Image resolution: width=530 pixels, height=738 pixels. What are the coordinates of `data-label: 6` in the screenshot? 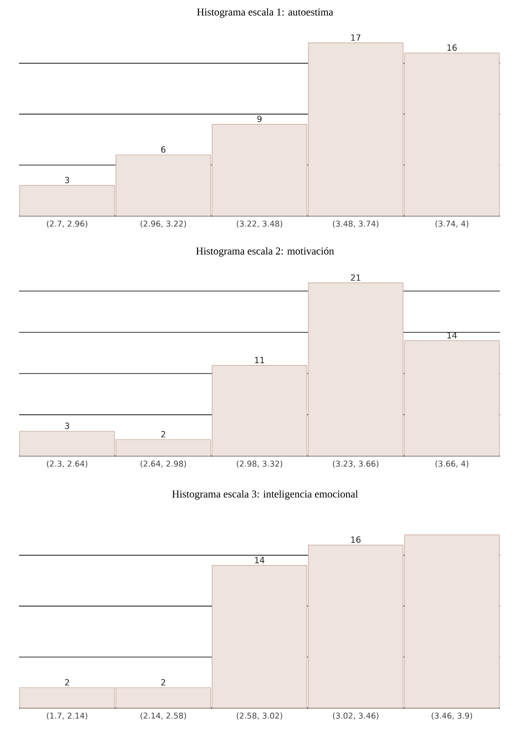 It's located at (163, 149).